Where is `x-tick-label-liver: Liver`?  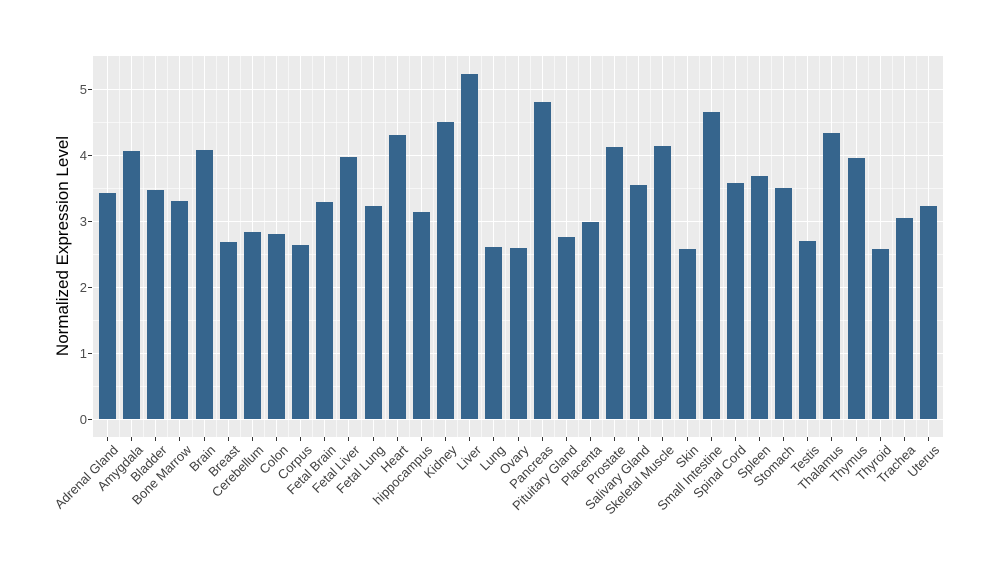 x-tick-label-liver: Liver is located at coordinates (468, 457).